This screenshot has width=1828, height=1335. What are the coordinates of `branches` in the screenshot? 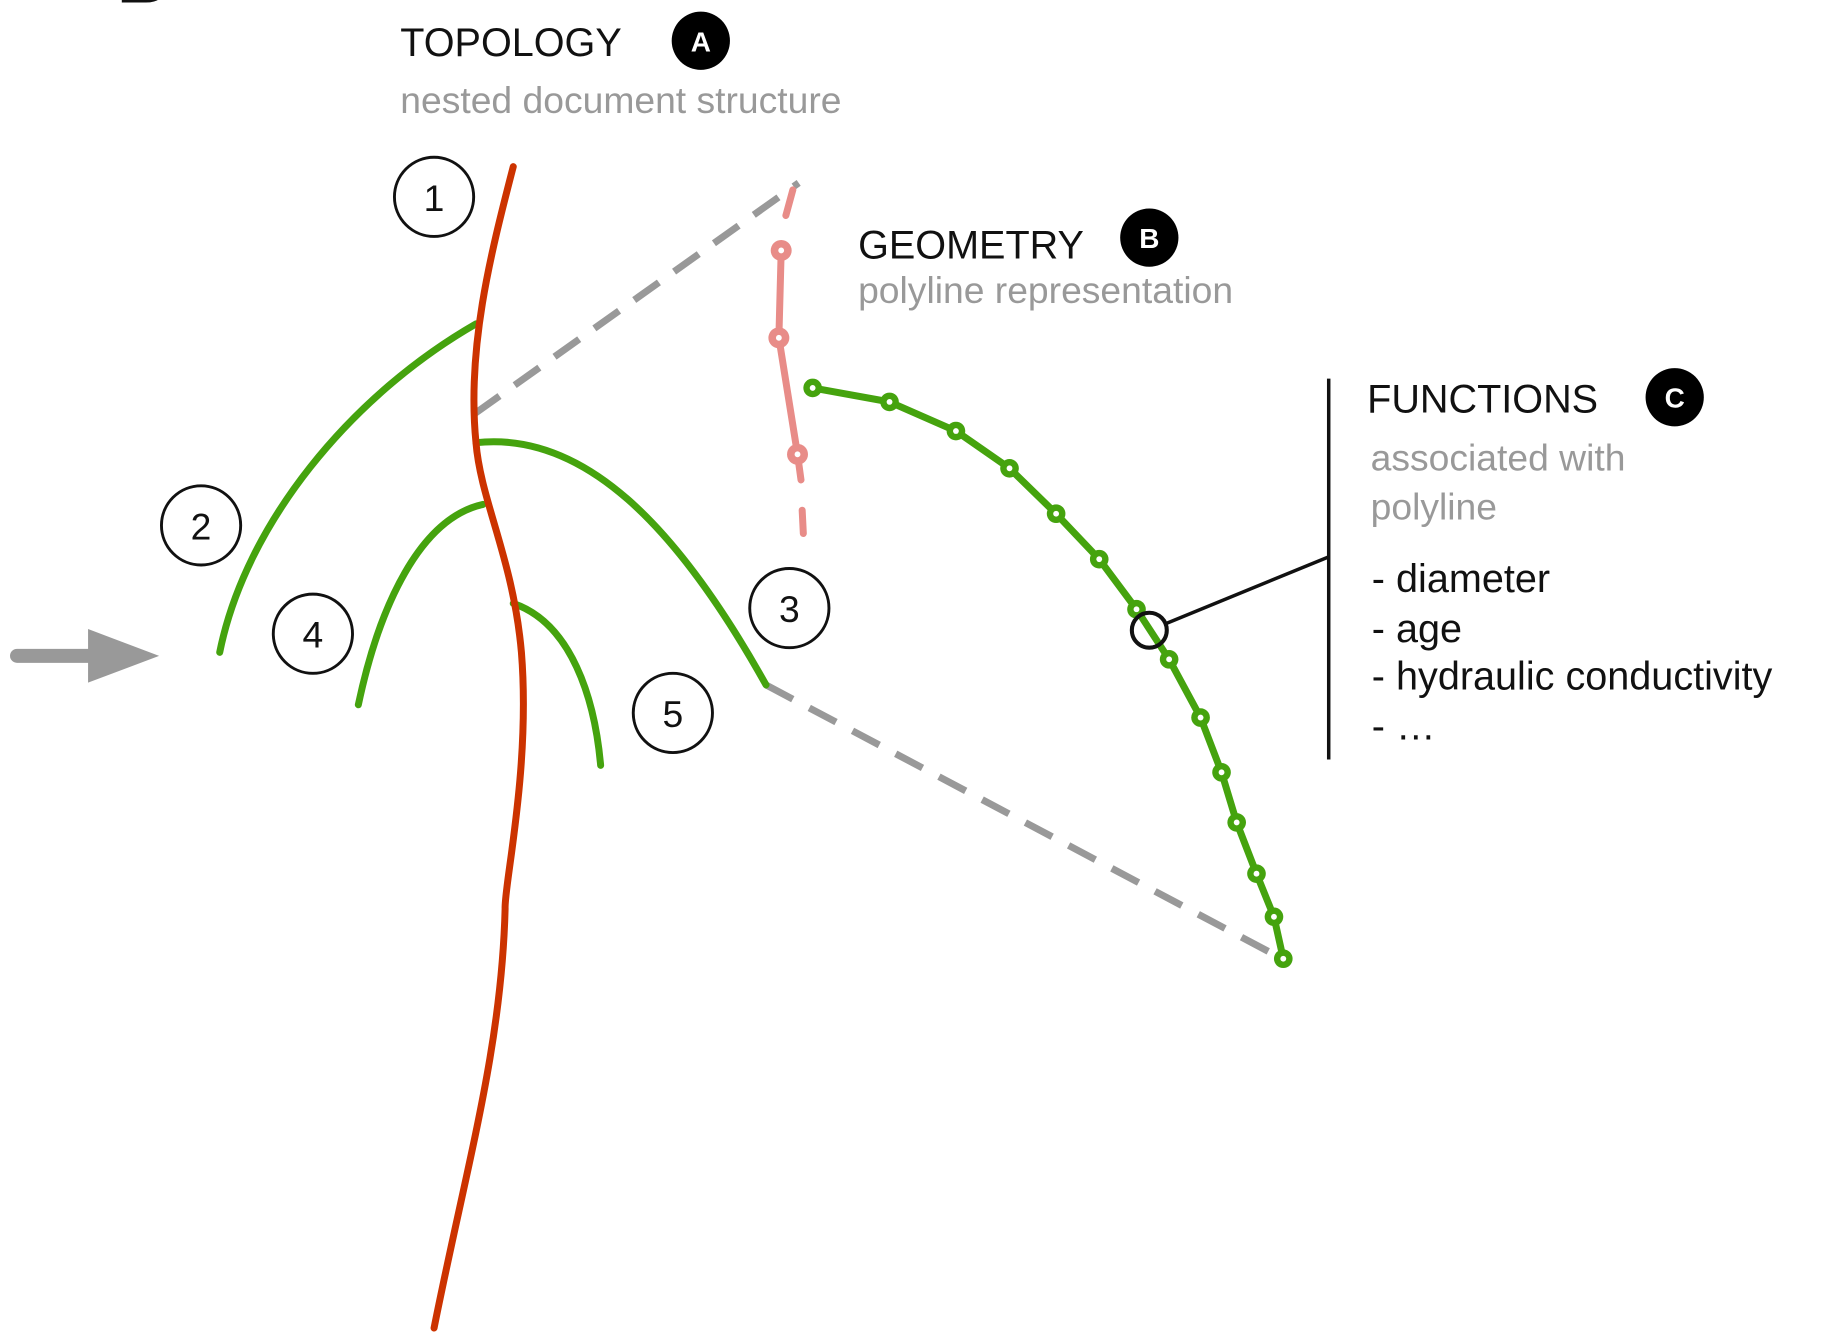 It's located at (493, 544).